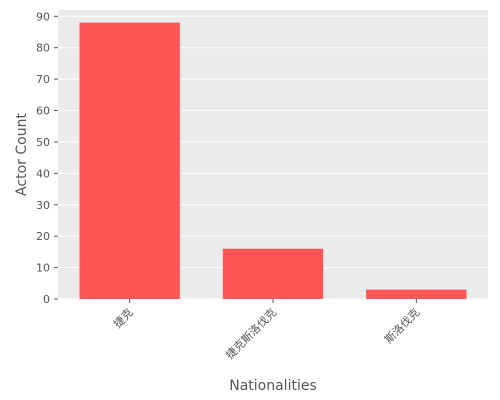 The width and height of the screenshot is (500, 400). Describe the element at coordinates (43, 111) in the screenshot. I see `y-tick-label: 60` at that location.